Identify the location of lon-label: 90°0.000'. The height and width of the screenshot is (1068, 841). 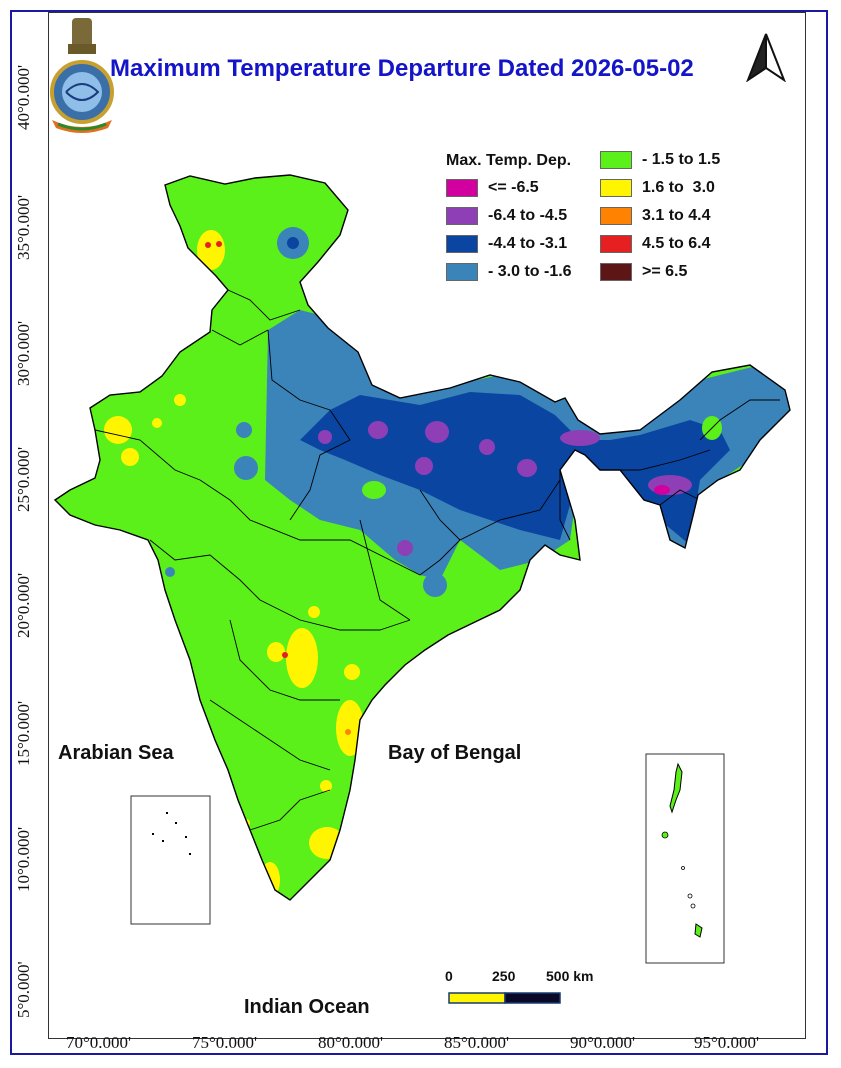
(603, 1042).